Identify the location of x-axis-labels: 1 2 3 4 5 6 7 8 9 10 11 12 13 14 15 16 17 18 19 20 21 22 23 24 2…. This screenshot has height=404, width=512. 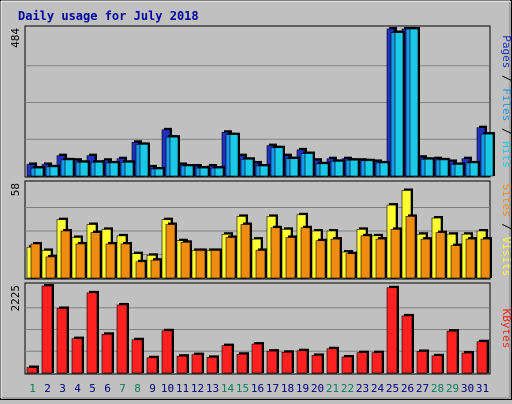
(259, 388).